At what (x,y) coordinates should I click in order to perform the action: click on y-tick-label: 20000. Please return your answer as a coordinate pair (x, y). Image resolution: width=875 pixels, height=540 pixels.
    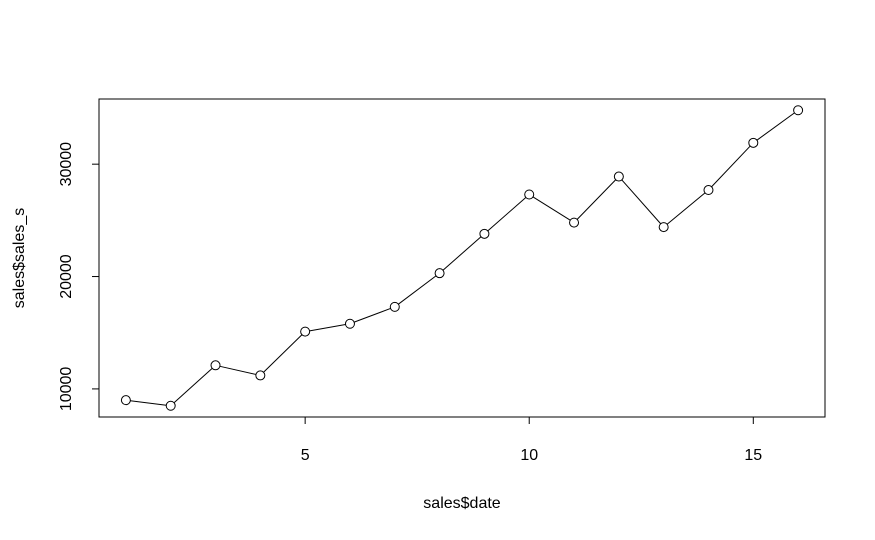
    Looking at the image, I should click on (66, 276).